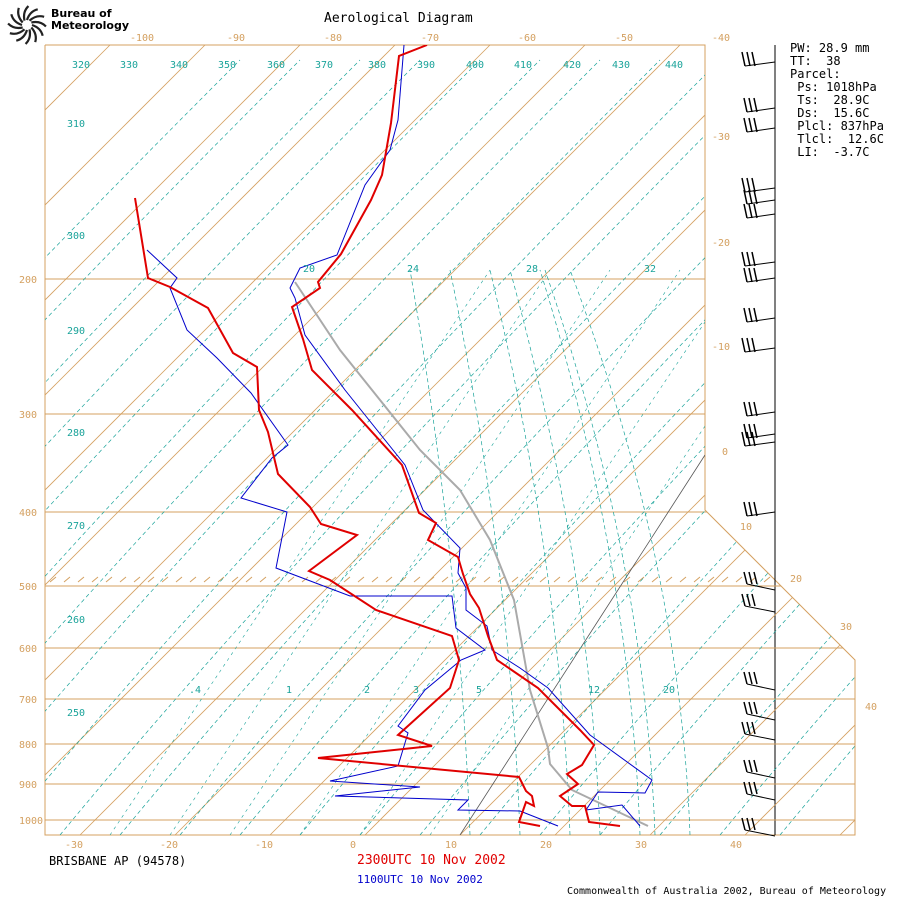 This screenshot has width=900, height=900. I want to click on mixing-ratio-label: 24, so click(413, 269).